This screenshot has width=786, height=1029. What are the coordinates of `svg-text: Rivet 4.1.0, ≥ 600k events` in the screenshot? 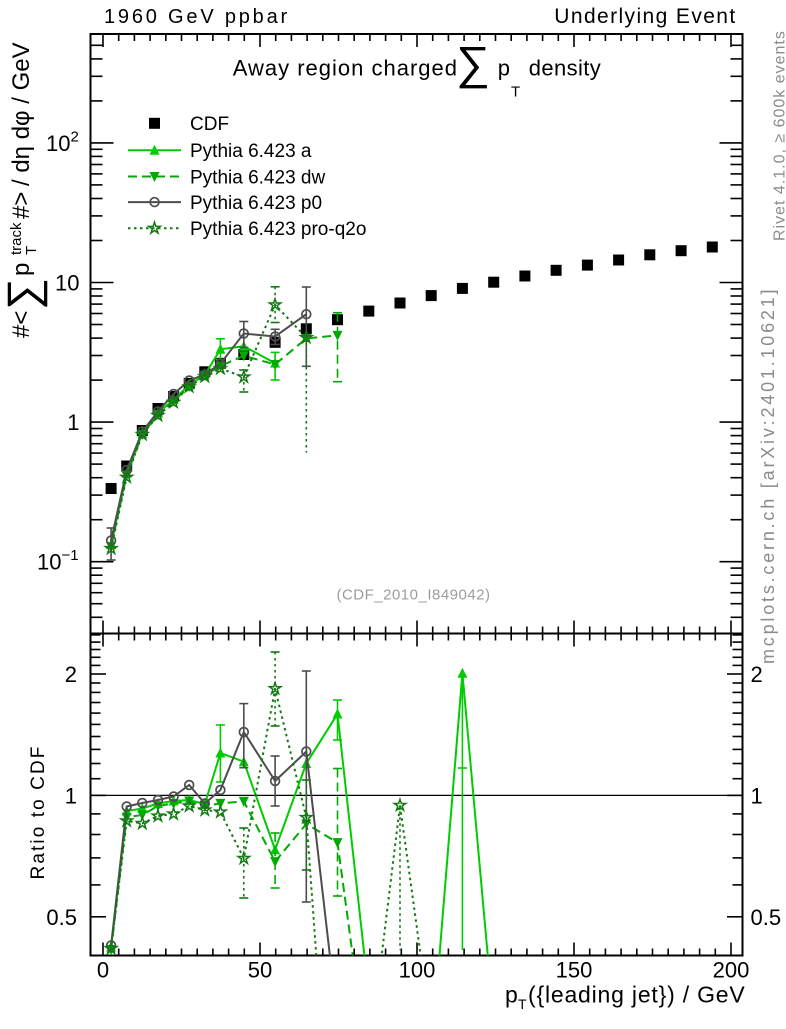 It's located at (779, 135).